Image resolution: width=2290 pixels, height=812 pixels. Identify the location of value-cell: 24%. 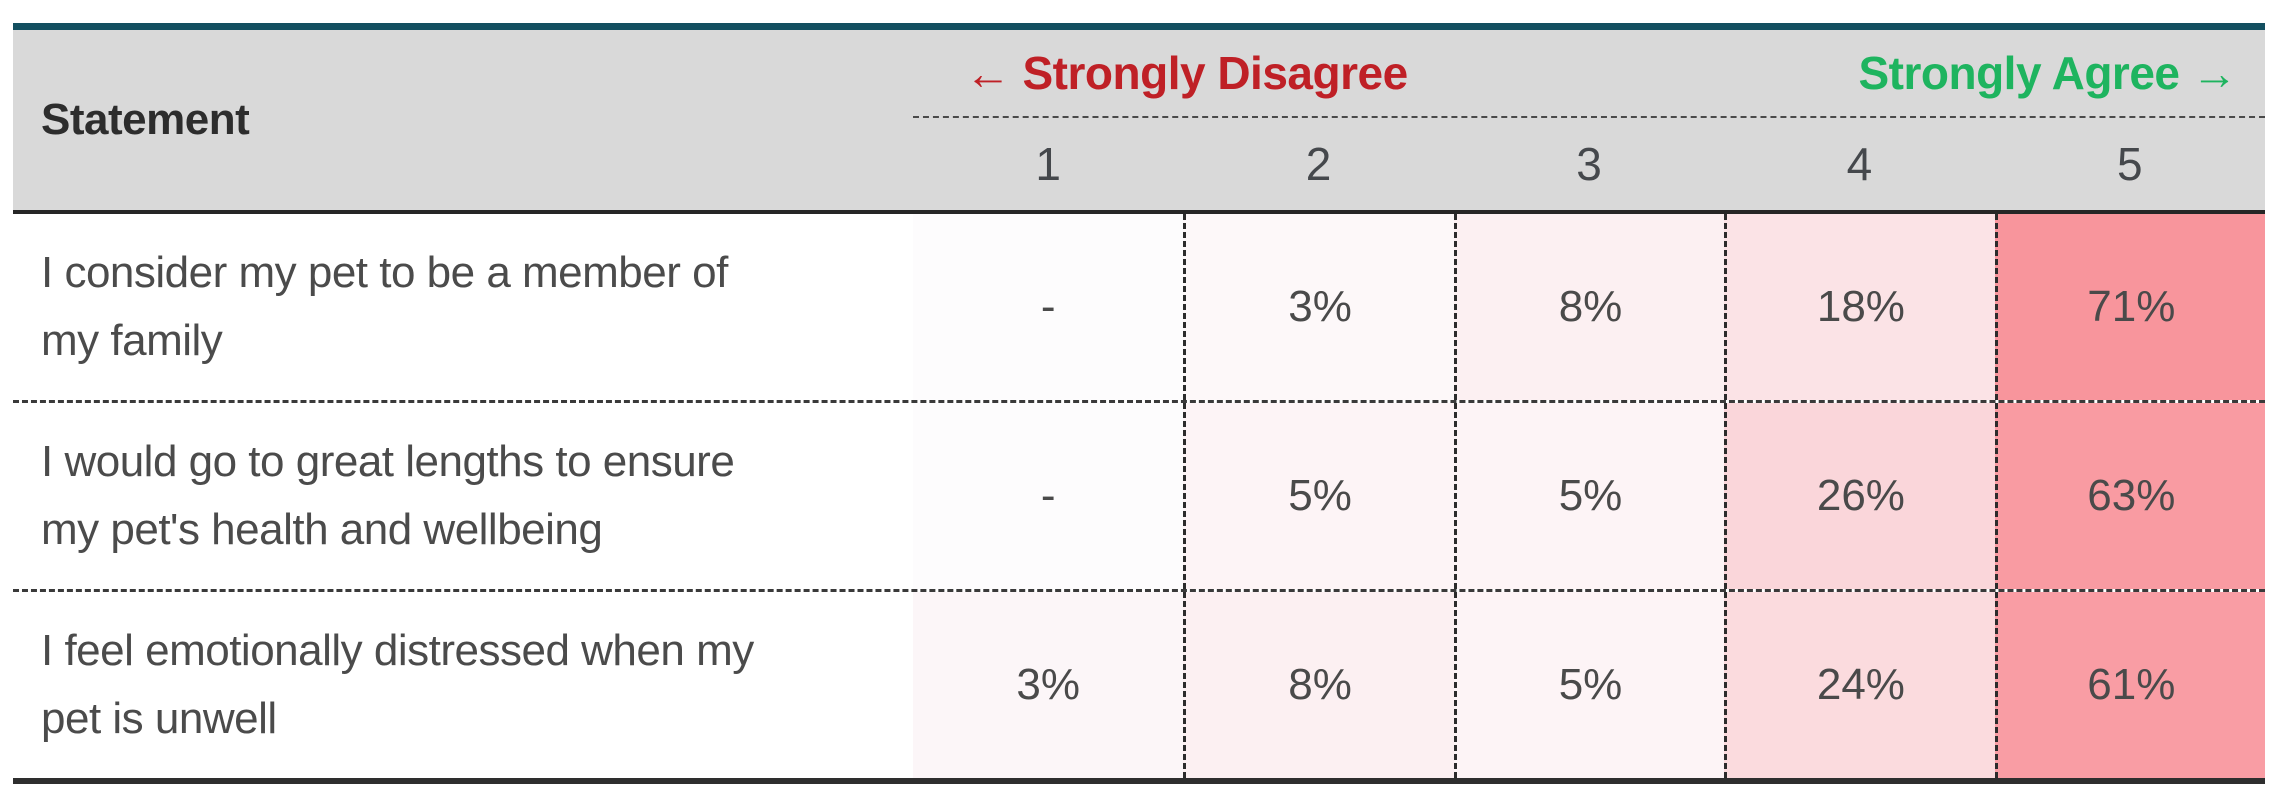
(1859, 685).